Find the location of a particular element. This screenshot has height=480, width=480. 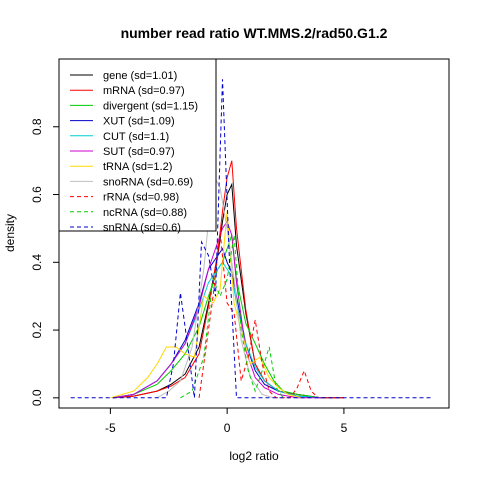

legend-label-trna: tRNA (sd=1.2) is located at coordinates (137, 167).